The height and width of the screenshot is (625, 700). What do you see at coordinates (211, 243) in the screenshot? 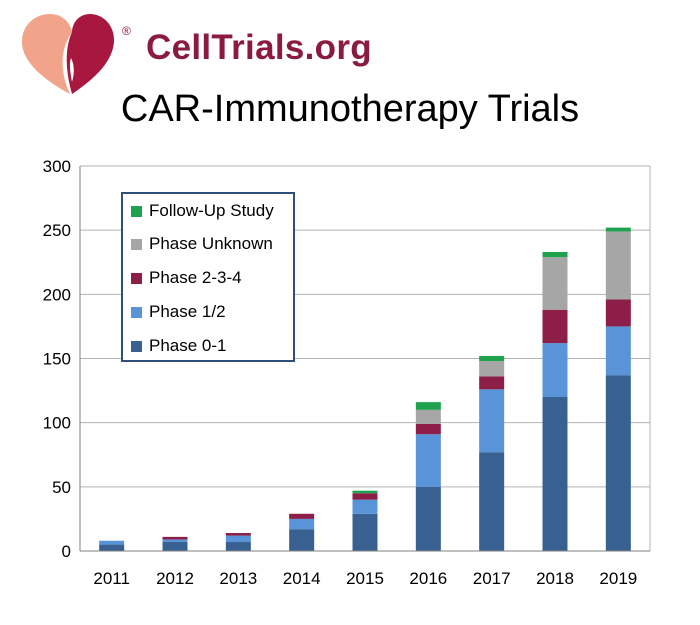
I see `legend-label: Phase Unknown` at bounding box center [211, 243].